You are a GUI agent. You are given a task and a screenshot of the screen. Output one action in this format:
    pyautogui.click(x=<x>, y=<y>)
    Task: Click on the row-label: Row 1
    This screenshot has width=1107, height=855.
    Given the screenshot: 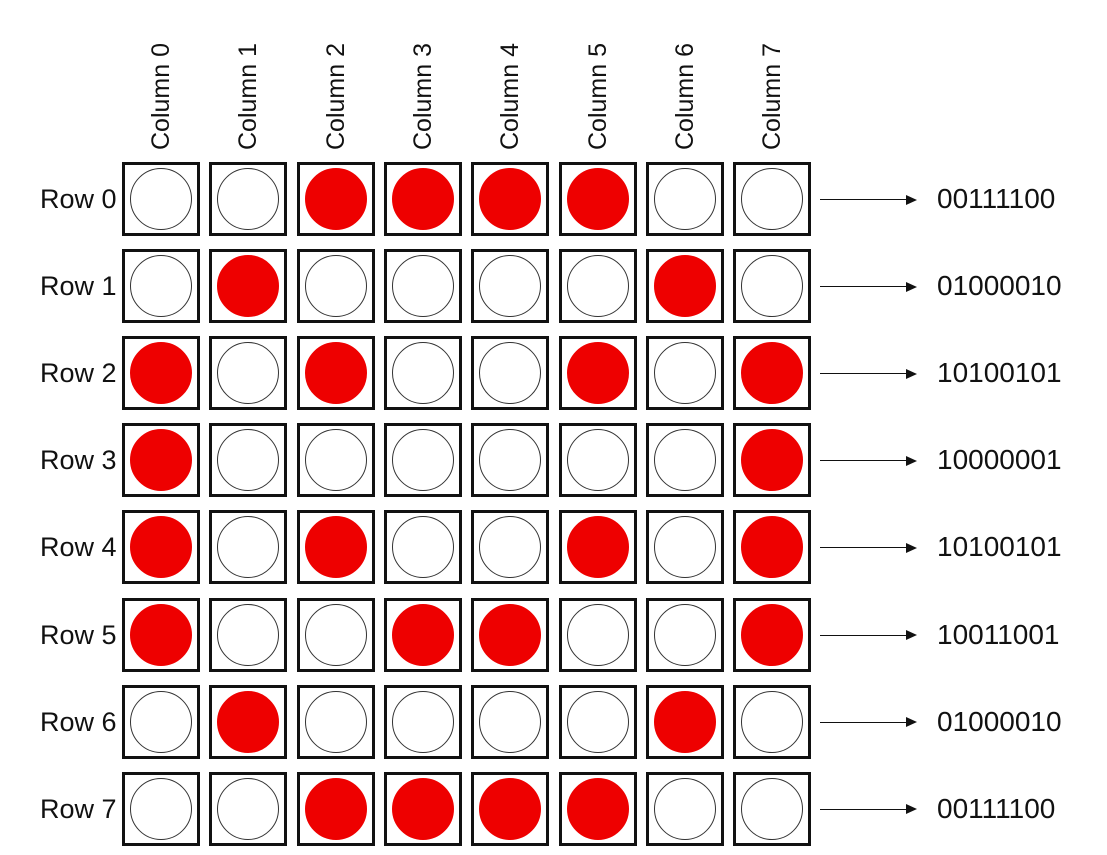 What is the action you would take?
    pyautogui.click(x=78, y=286)
    